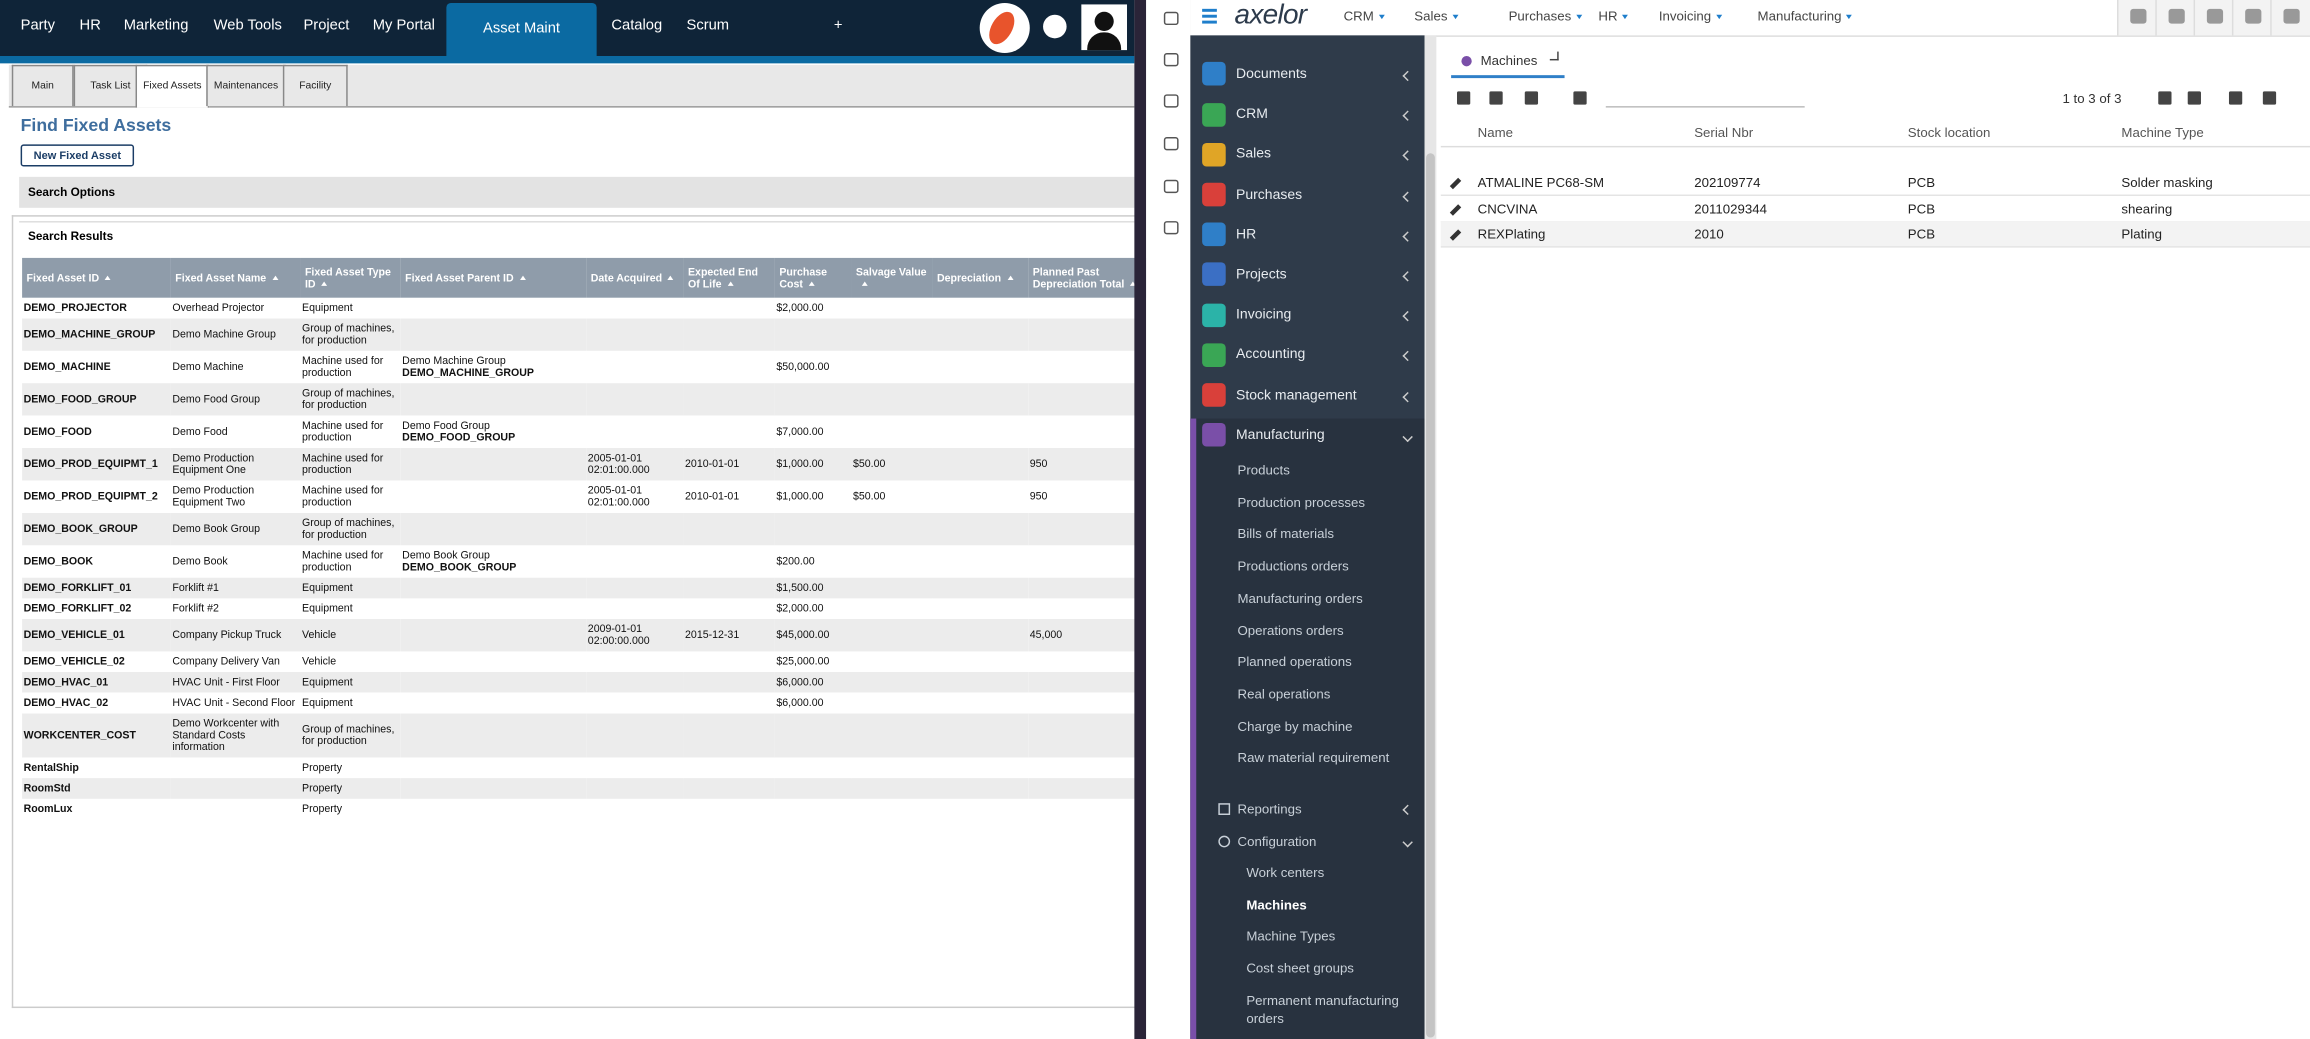 The image size is (2310, 1039). Describe the element at coordinates (403, 25) in the screenshot. I see `nav-item: My Portal` at that location.